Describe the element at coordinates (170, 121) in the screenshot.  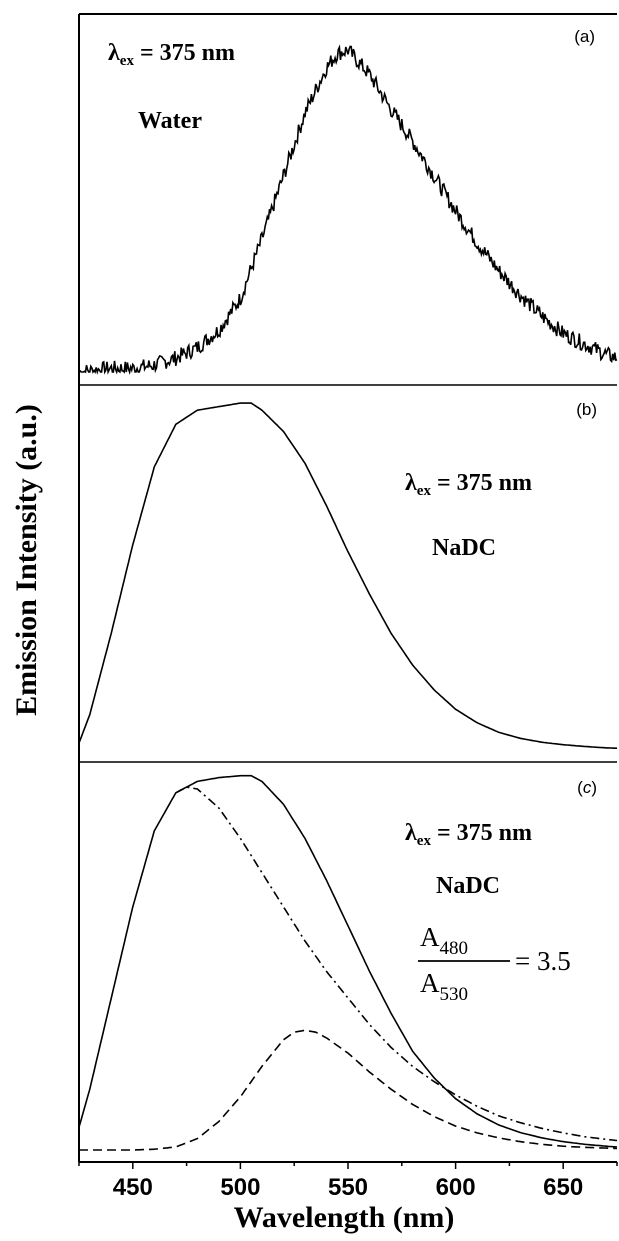
I see `panel-a-solvent: Water` at that location.